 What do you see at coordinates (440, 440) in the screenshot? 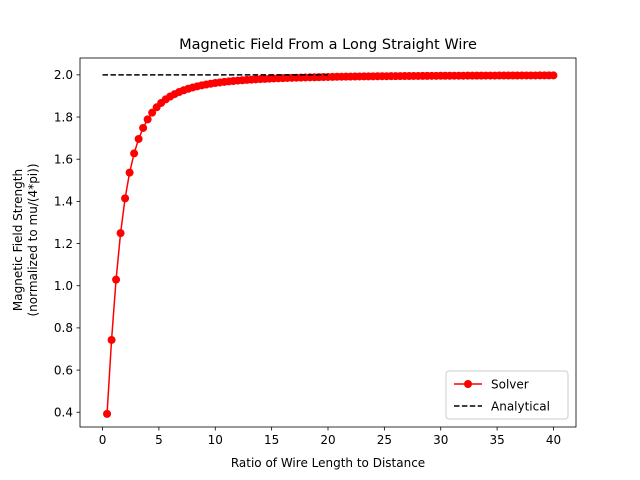
I see `x-tick-label: 30` at bounding box center [440, 440].